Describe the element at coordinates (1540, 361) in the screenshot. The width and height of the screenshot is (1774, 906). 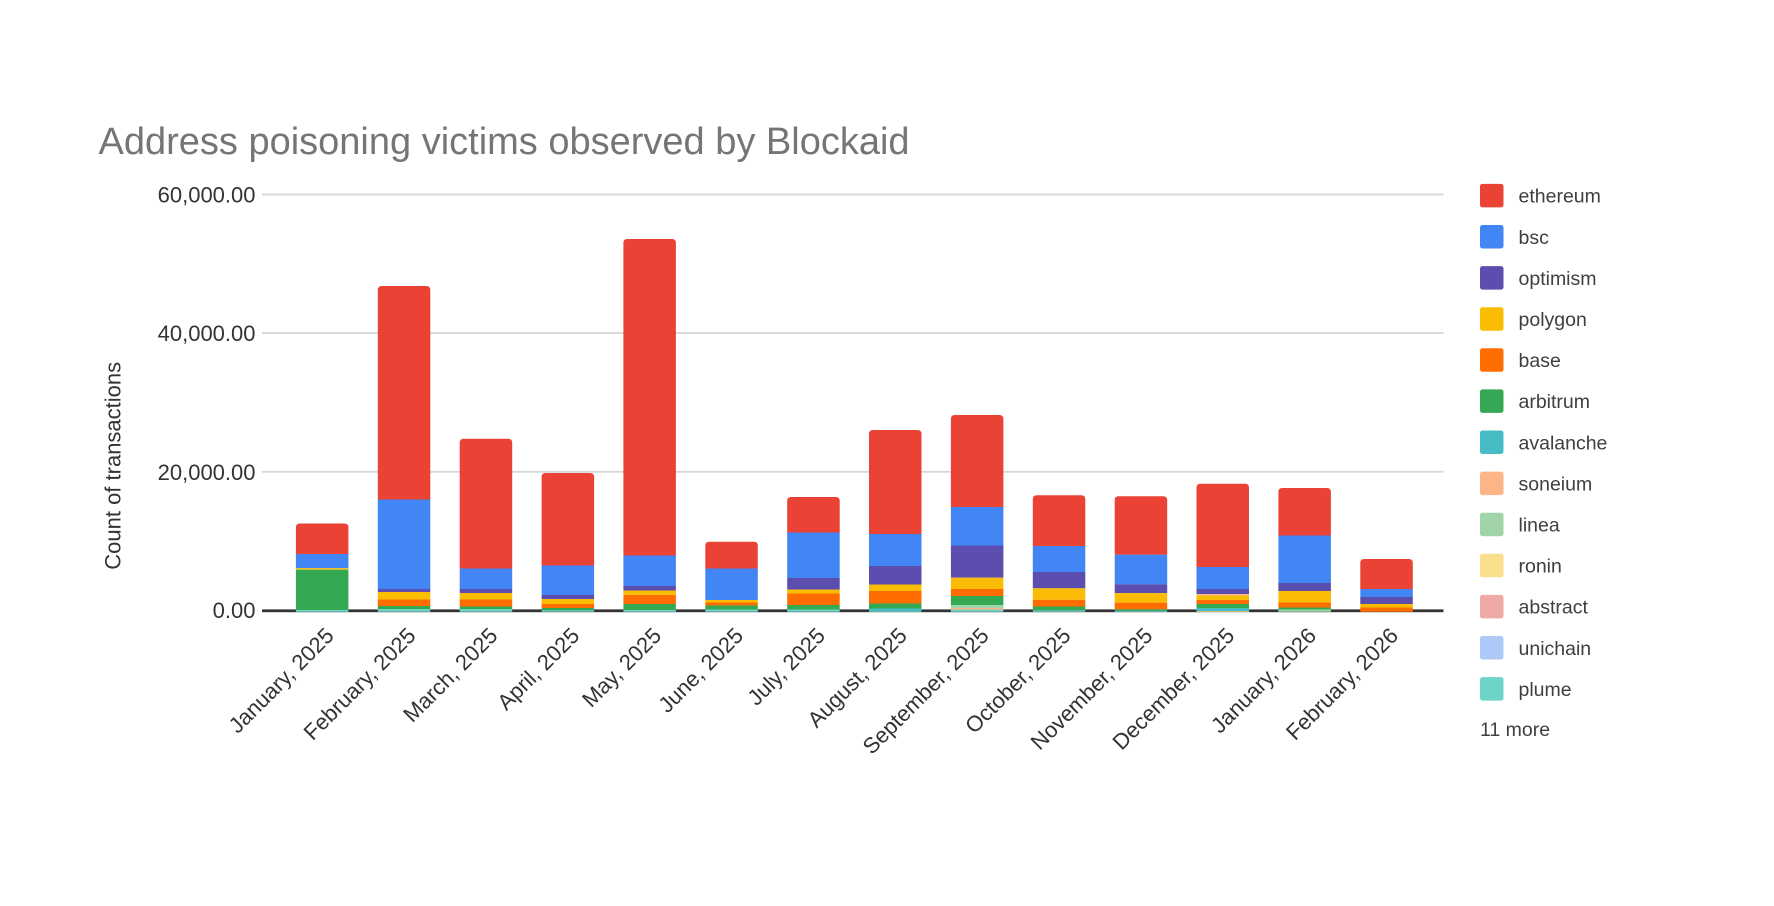
I see `svg-text: base` at that location.